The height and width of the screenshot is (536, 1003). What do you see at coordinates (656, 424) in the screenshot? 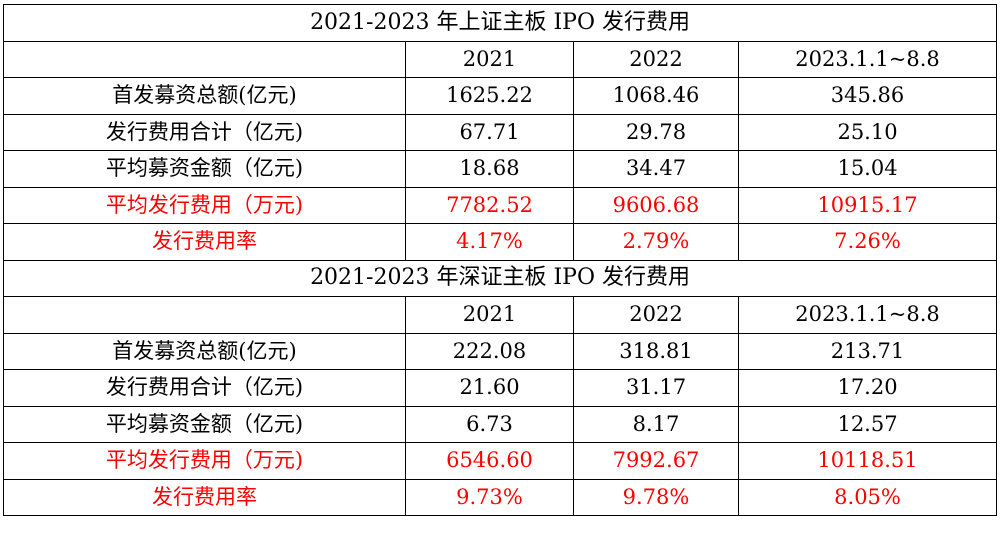
I see `row-value: 8.17` at bounding box center [656, 424].